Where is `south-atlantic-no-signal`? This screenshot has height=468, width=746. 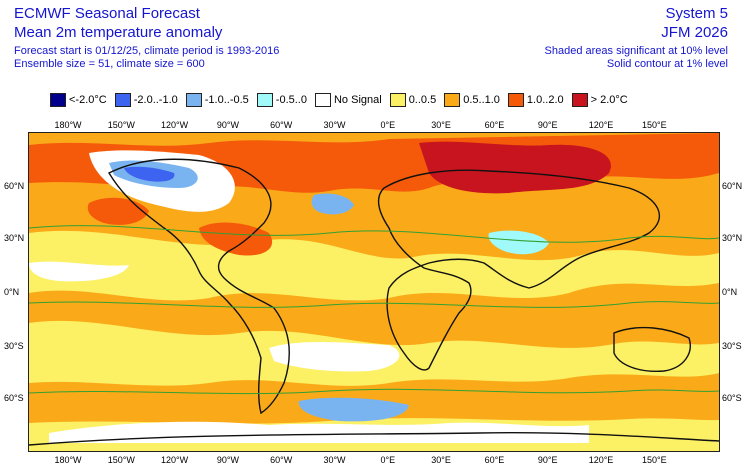 south-atlantic-no-signal is located at coordinates (334, 356).